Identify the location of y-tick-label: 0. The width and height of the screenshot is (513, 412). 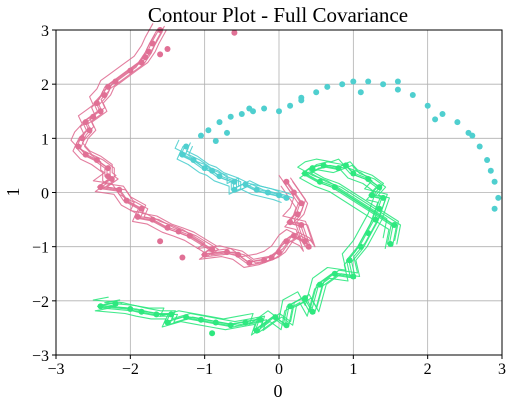
(45, 194).